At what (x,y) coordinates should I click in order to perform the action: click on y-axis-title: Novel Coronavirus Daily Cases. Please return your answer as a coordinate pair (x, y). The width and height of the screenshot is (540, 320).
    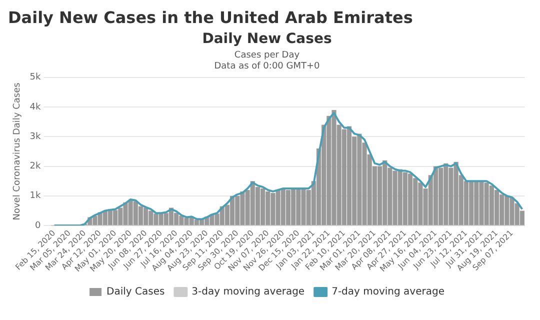
    Looking at the image, I should click on (17, 151).